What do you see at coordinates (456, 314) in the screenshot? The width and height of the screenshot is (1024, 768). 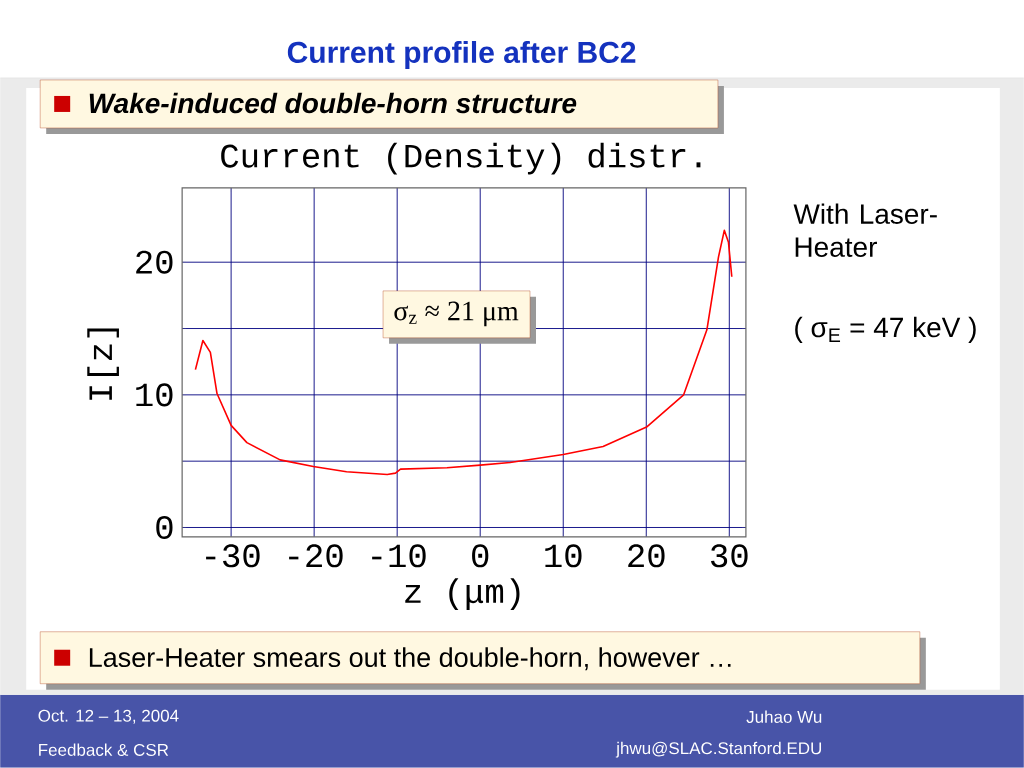 I see `annotation: σ$_{z}$ ≈ 21 μm` at bounding box center [456, 314].